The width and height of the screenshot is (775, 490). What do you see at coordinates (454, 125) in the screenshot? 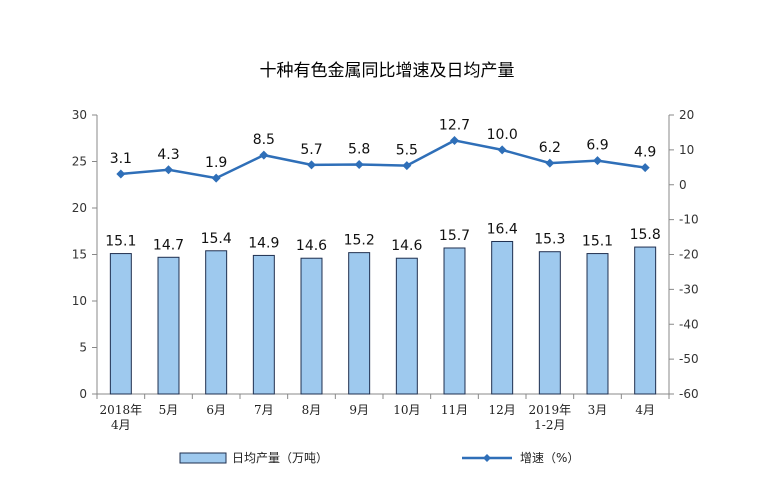
I see `line-value-label: 12.7` at bounding box center [454, 125].